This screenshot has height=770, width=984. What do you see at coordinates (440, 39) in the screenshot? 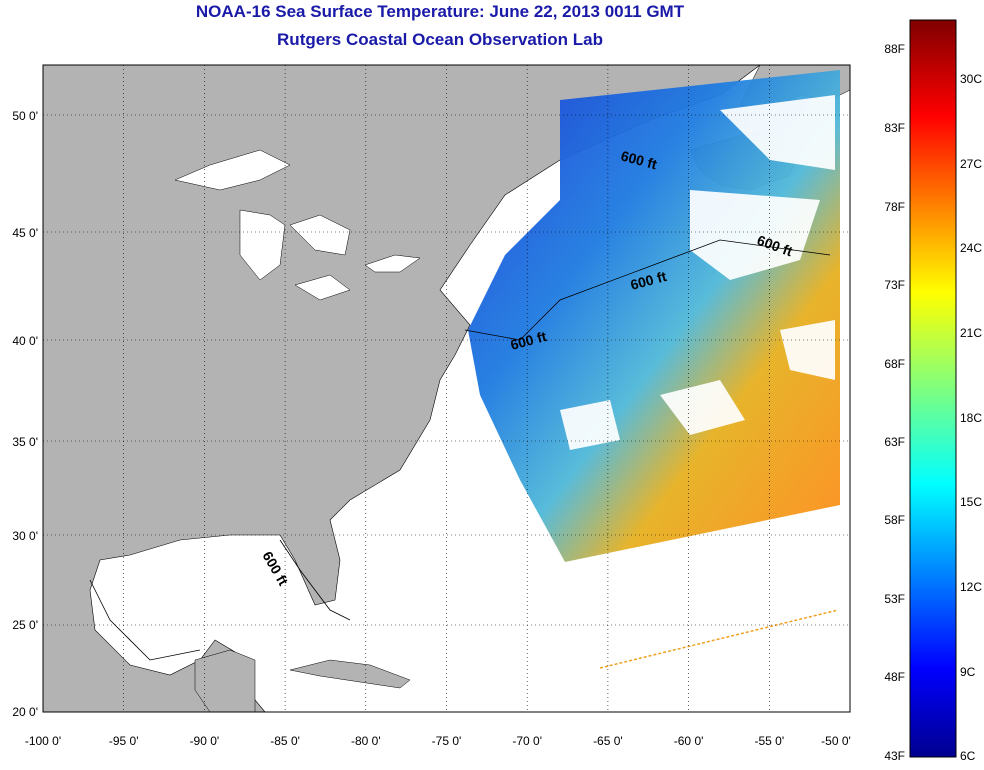
I see `map-subtitle: Rutgers Coastal Ocean Observation Lab` at bounding box center [440, 39].